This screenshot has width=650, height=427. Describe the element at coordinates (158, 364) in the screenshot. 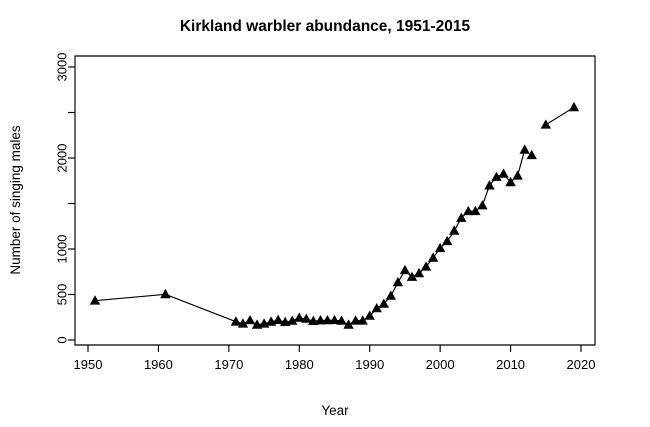

I see `x-tick-label: 1960` at that location.